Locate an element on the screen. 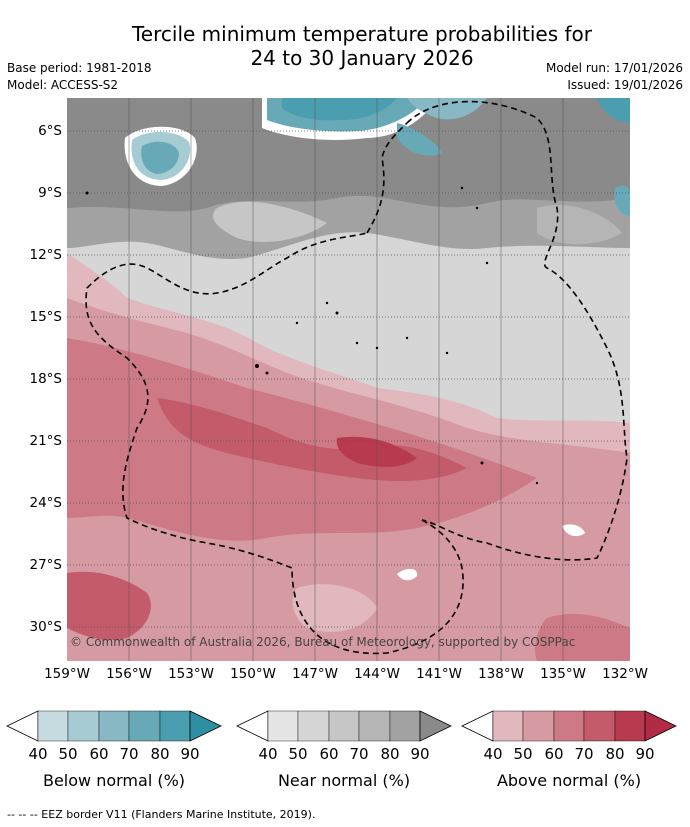 This screenshot has height=827, width=690. above-tick-90: 90 is located at coordinates (645, 754).